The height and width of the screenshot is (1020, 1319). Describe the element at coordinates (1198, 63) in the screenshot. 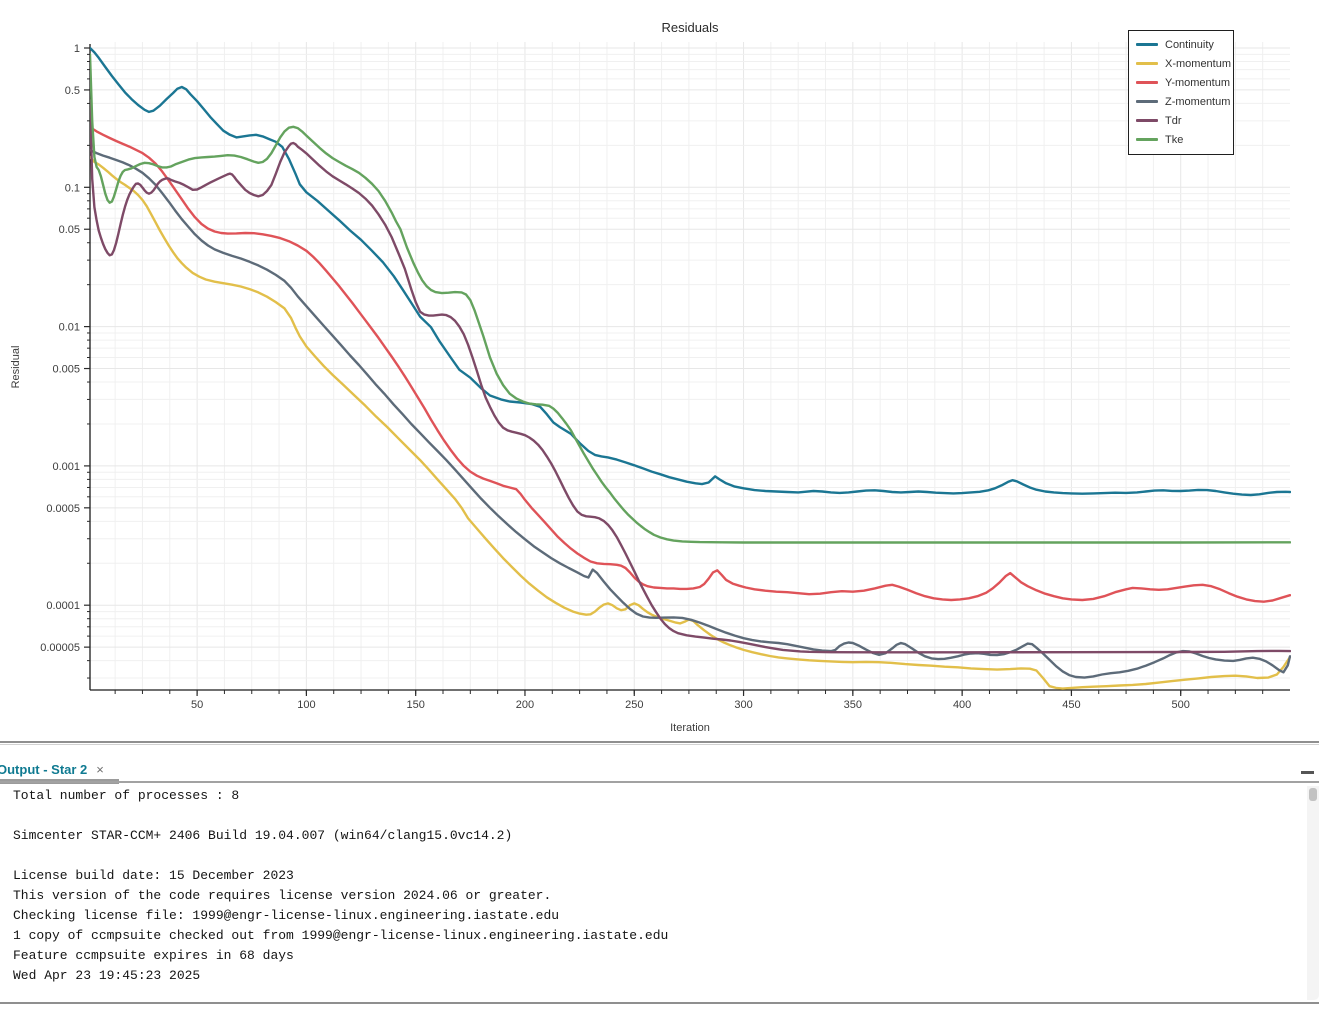

I see `legend-label: X-momentum` at that location.